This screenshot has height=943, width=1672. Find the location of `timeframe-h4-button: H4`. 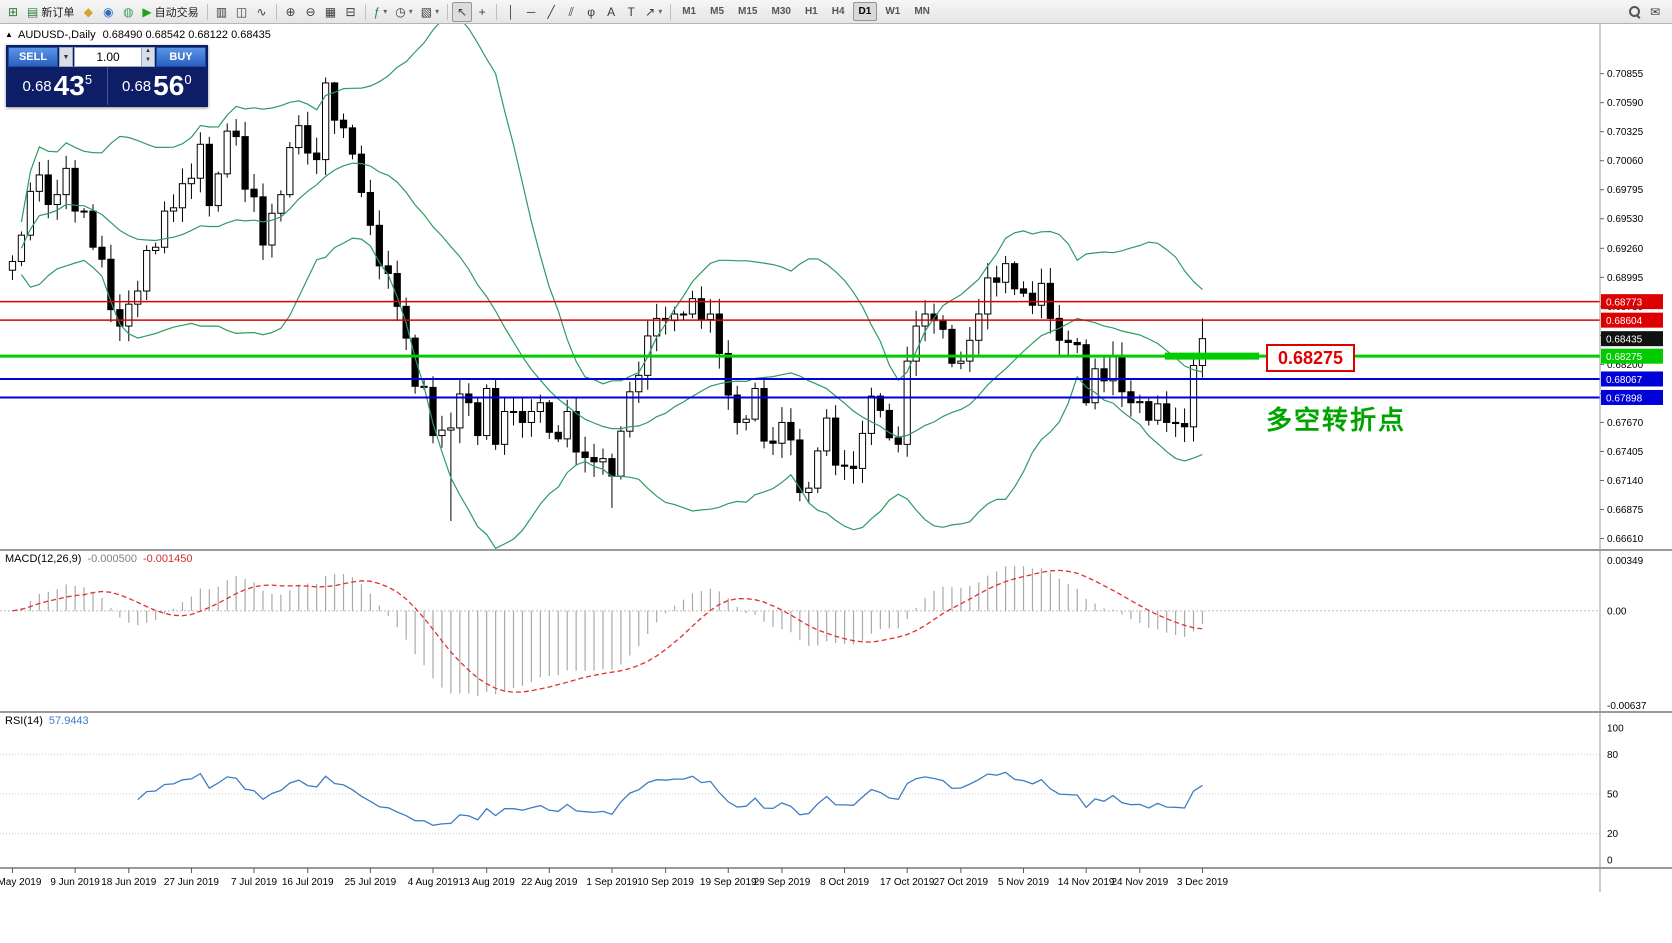

timeframe-h4-button: H4 is located at coordinates (838, 11).